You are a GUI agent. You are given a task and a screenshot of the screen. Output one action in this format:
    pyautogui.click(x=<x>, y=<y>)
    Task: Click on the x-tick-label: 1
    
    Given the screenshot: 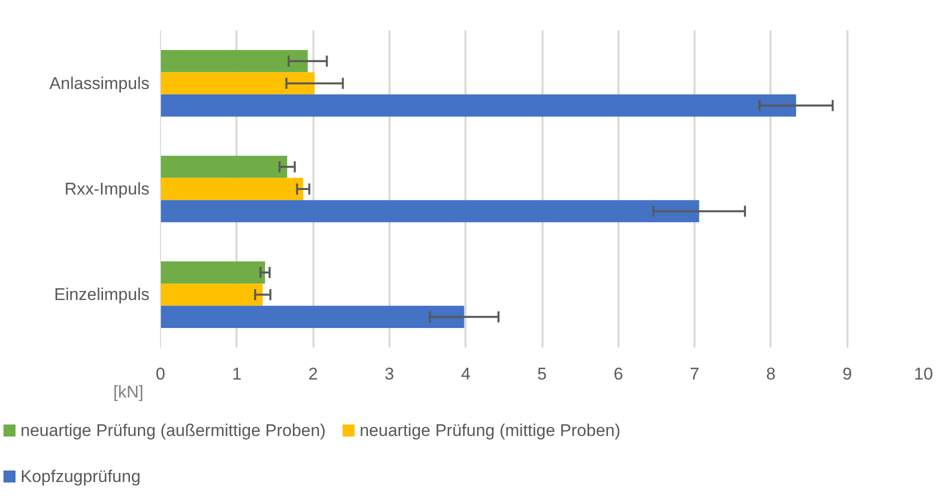 What is the action you would take?
    pyautogui.click(x=237, y=374)
    